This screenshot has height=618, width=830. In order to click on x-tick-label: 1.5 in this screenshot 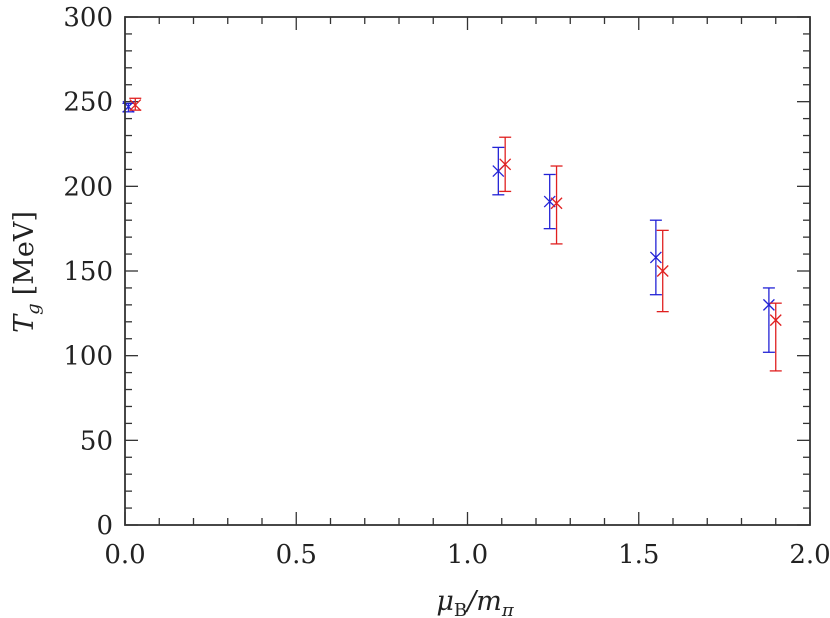, I will do `click(638, 555)`.